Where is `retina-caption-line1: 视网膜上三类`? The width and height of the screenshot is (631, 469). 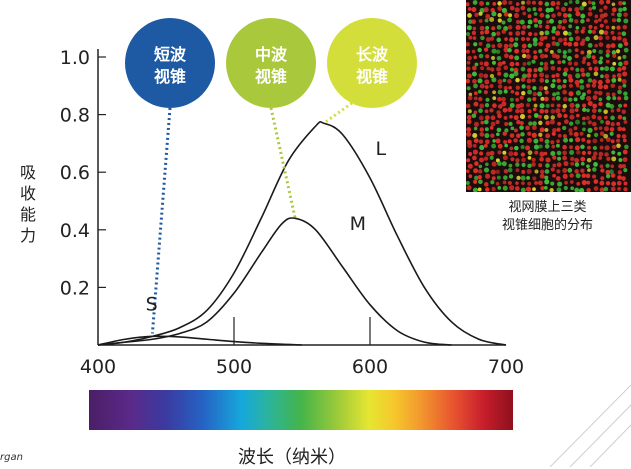 retina-caption-line1: 视网膜上三类 is located at coordinates (547, 207).